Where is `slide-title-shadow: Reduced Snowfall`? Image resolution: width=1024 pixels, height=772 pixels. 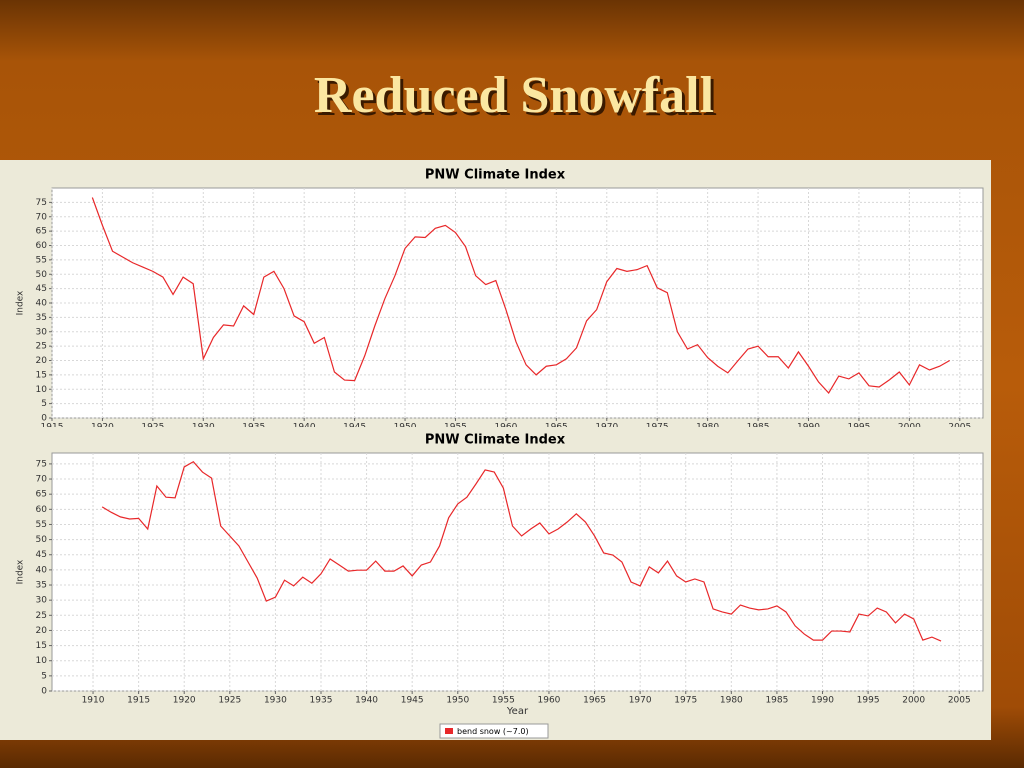
slide-title-shadow: Reduced Snowfall is located at coordinates (517, 98).